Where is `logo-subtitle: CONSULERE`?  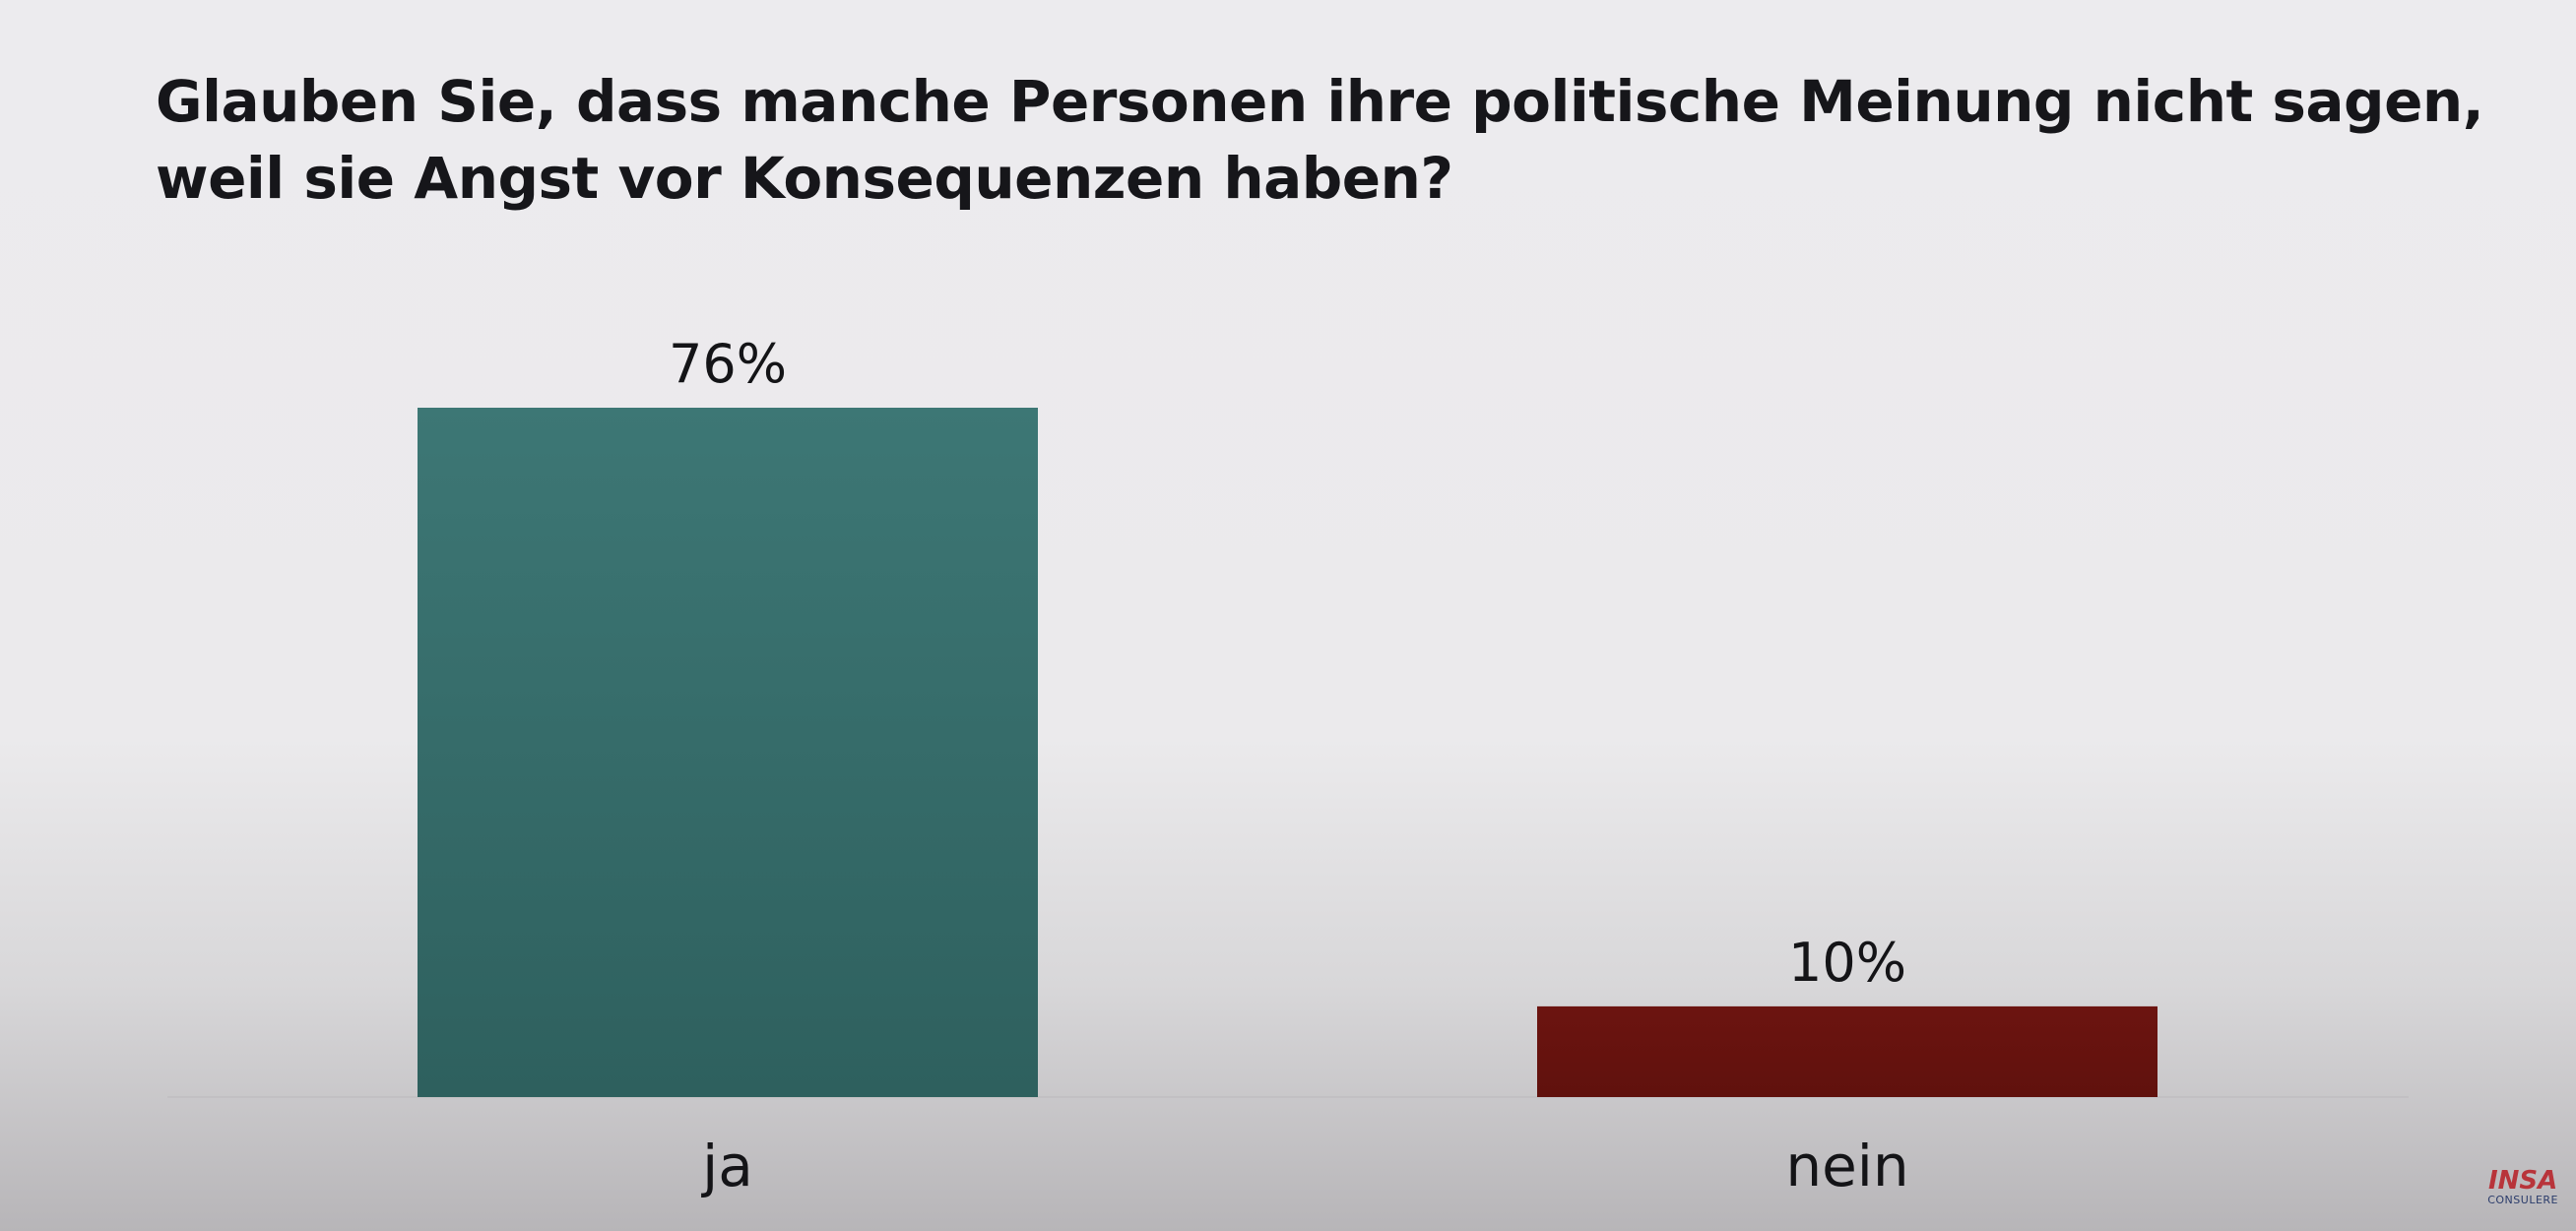
logo-subtitle: CONSULERE is located at coordinates (2522, 1200).